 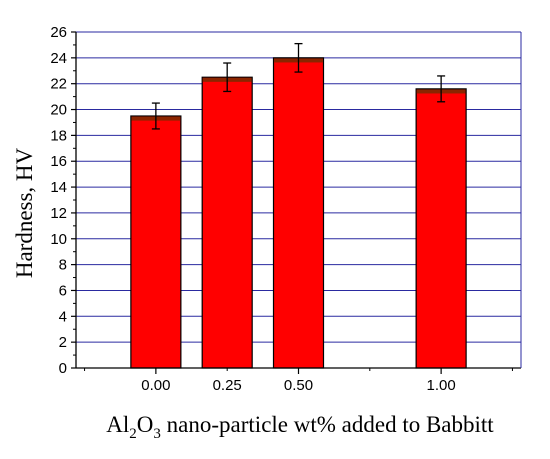 What do you see at coordinates (58, 213) in the screenshot?
I see `y-tick-label: 12` at bounding box center [58, 213].